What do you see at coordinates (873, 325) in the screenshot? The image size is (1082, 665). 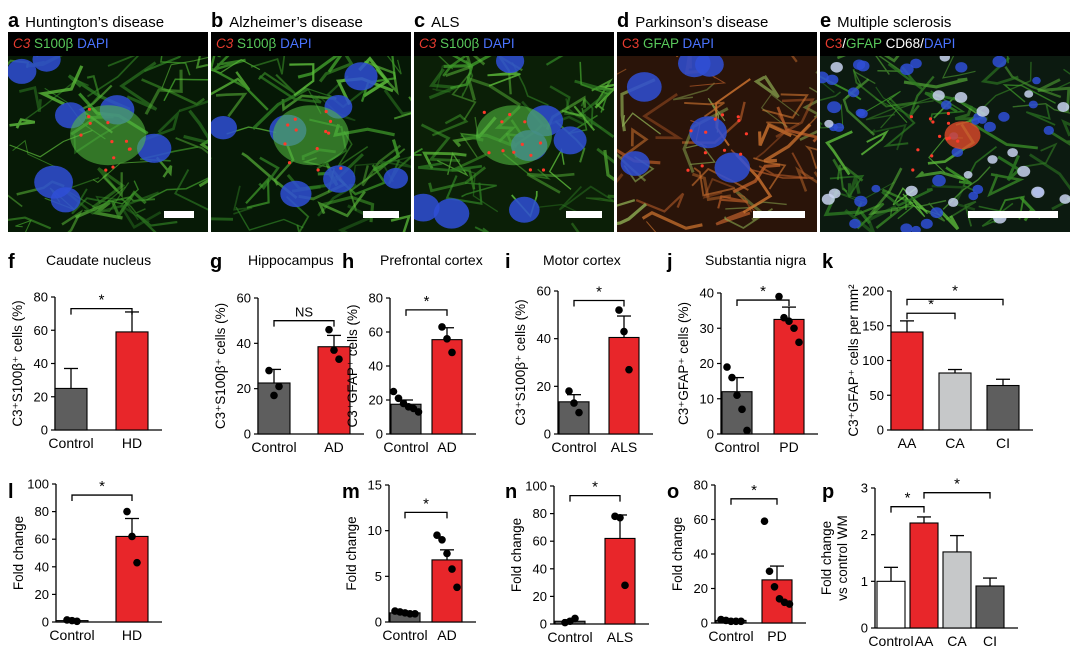 I see `y-tick-label: 150` at bounding box center [873, 325].